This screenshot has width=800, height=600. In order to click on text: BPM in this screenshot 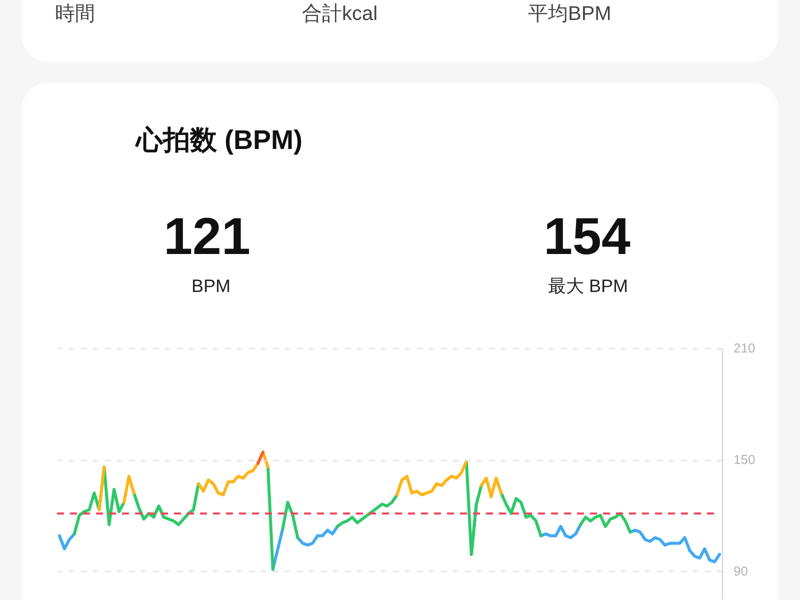, I will do `click(211, 286)`.